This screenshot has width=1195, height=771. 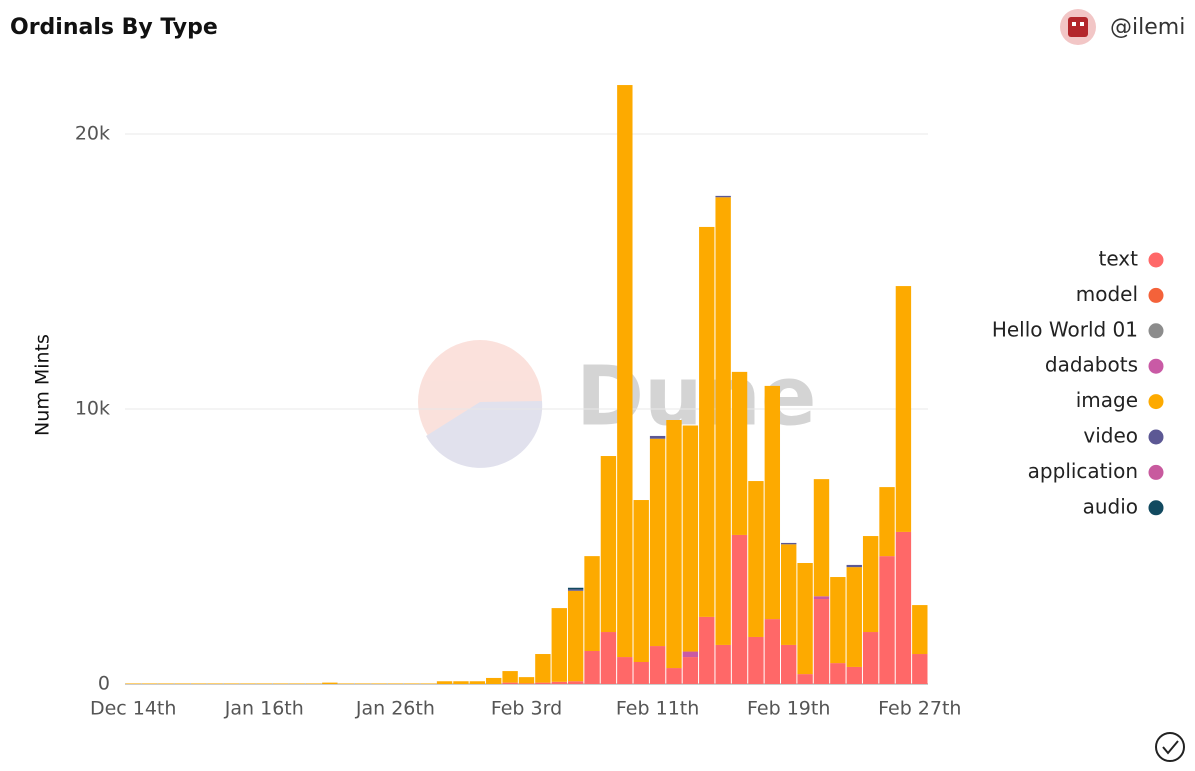 I want to click on legend-label: audio, so click(x=1110, y=506).